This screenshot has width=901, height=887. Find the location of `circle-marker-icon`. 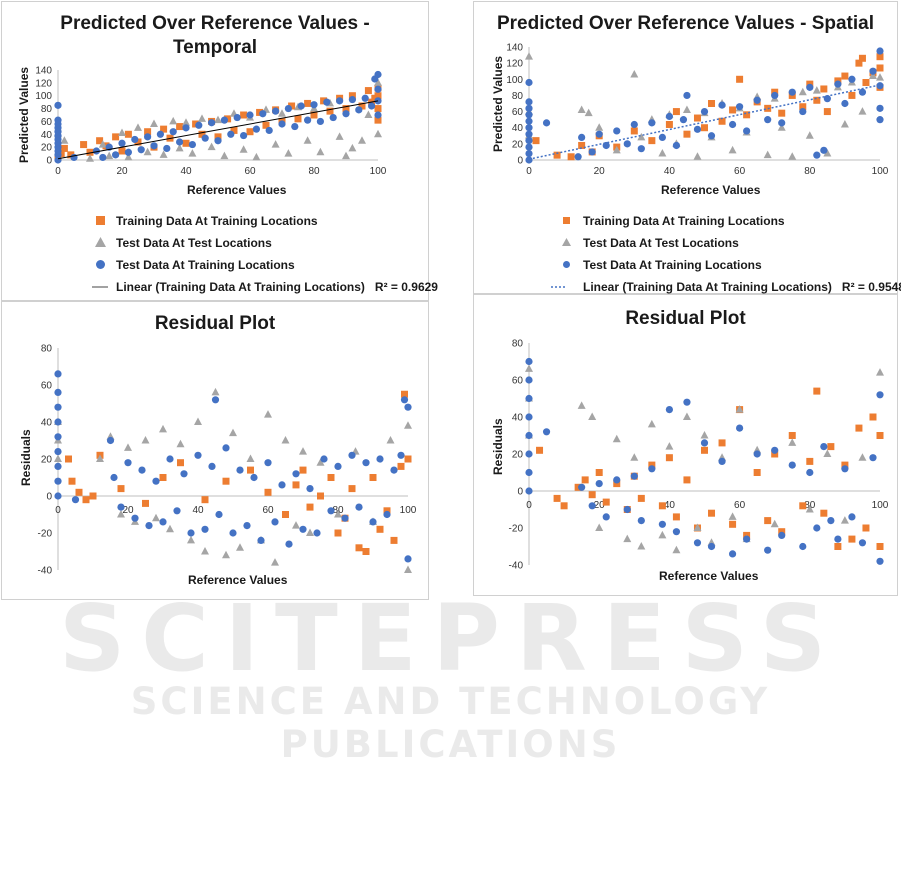

circle-marker-icon is located at coordinates (100, 264).